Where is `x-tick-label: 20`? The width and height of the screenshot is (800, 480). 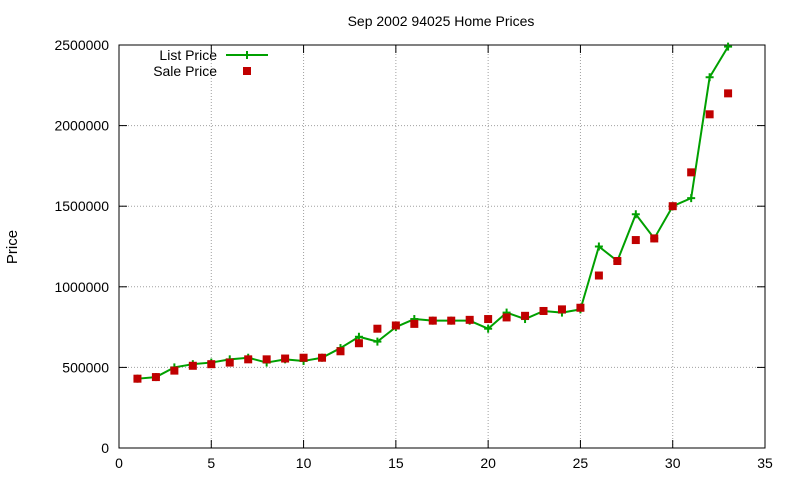
x-tick-label: 20 is located at coordinates (488, 463).